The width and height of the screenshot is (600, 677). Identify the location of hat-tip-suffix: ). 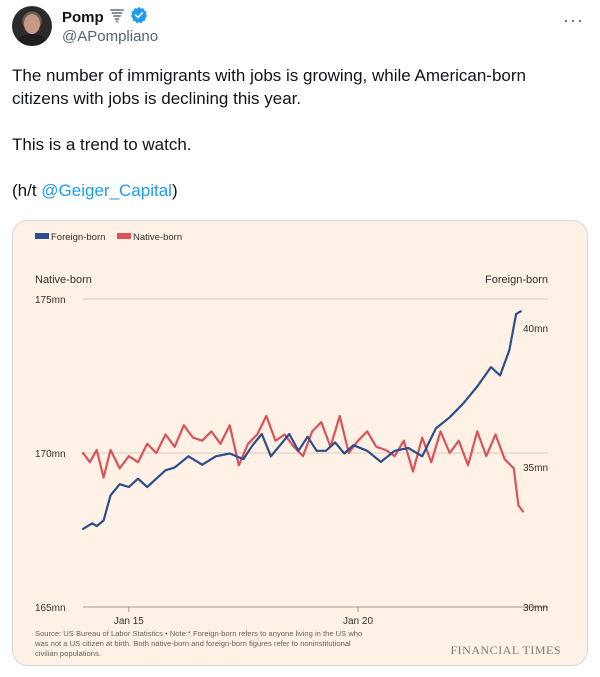
(174, 190).